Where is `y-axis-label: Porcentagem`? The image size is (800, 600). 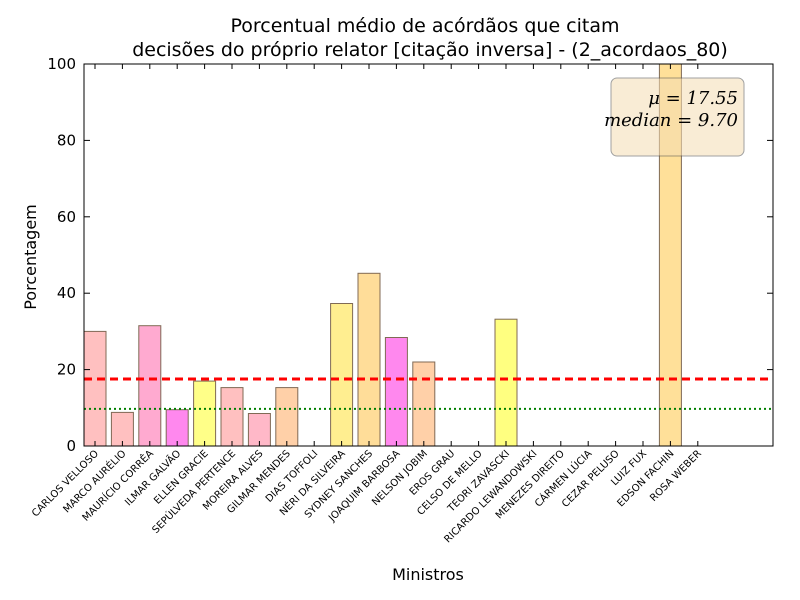
y-axis-label: Porcentagem is located at coordinates (30, 257).